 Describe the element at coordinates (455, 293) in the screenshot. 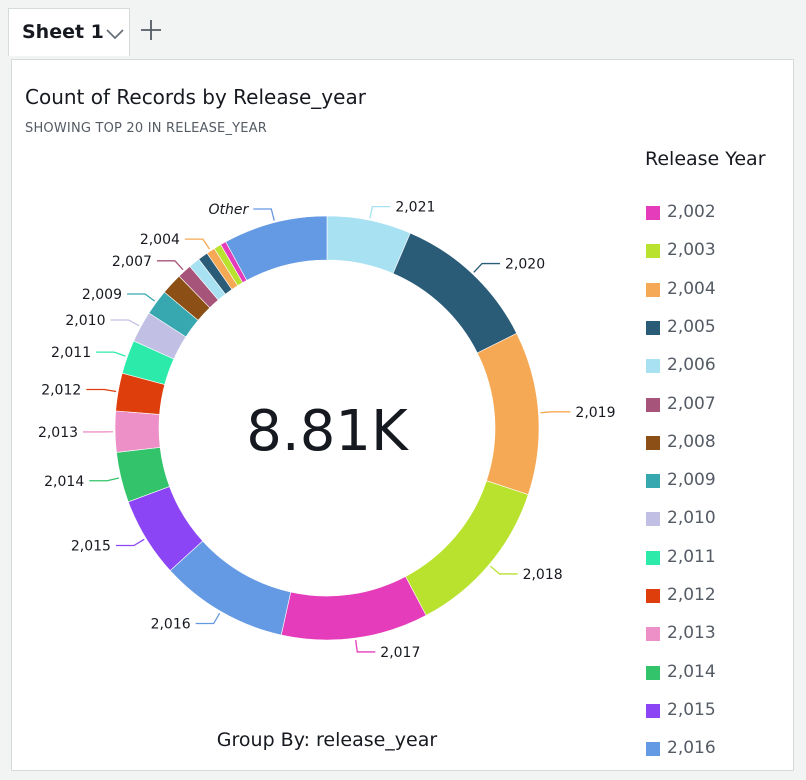

I see `donut-slice-2020` at that location.